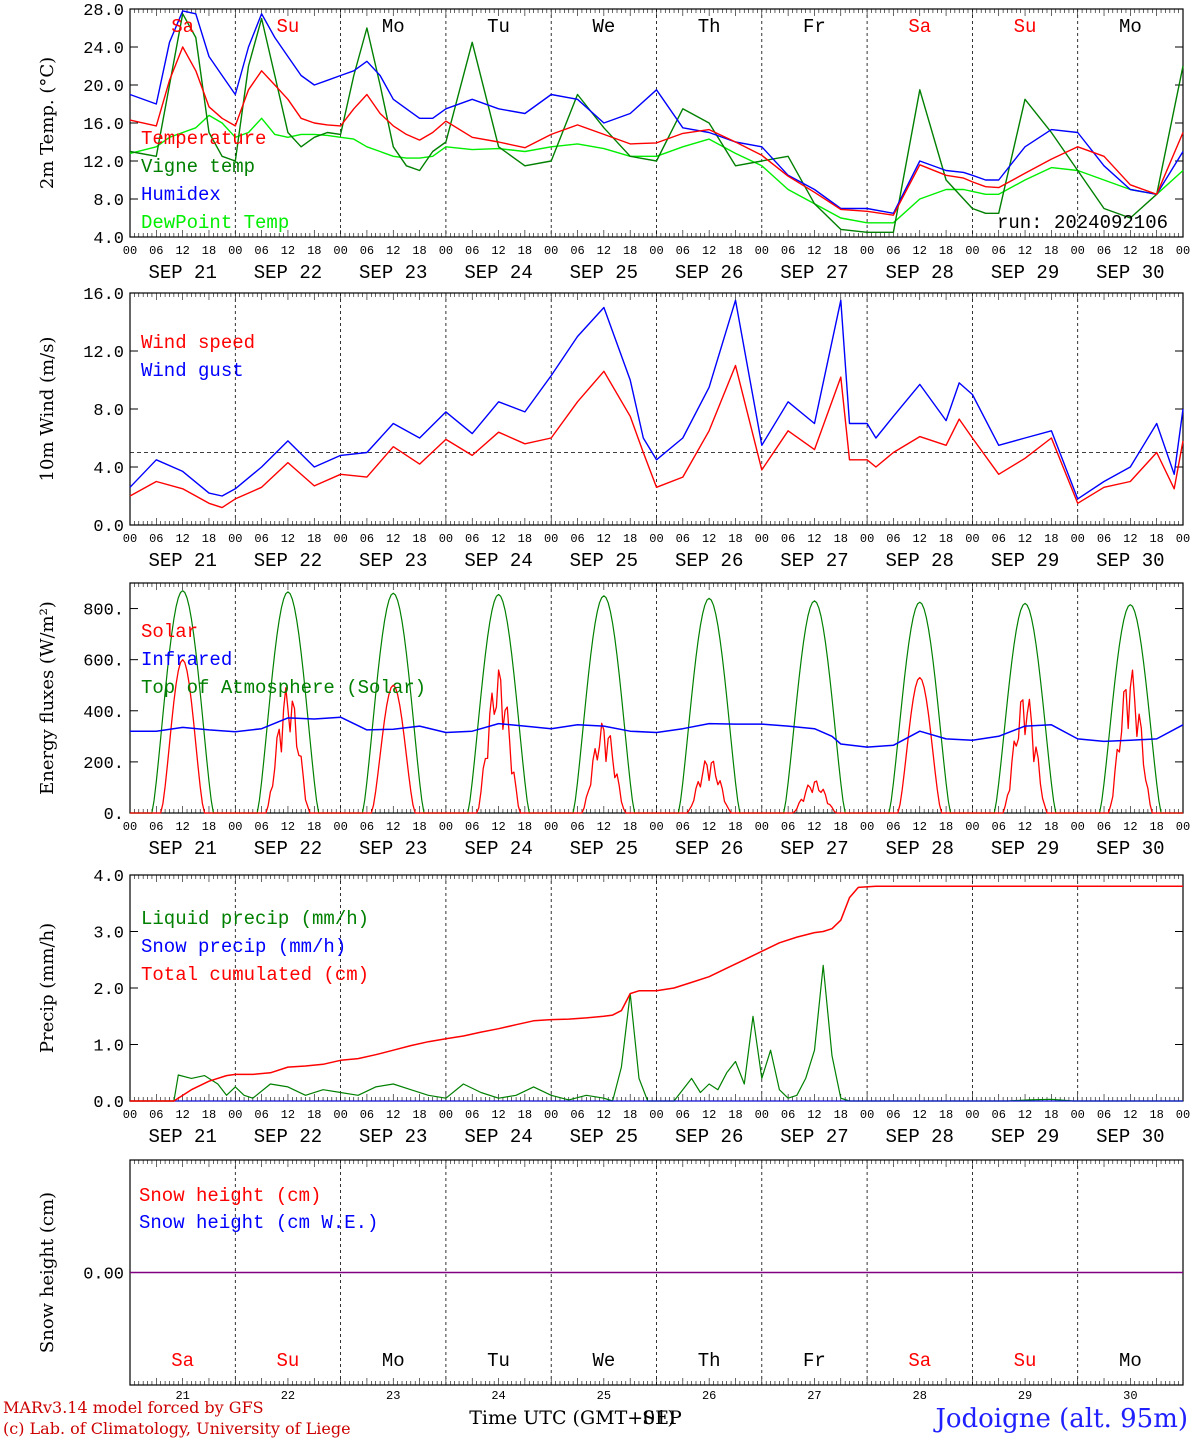 Image resolution: width=1194 pixels, height=1440 pixels. What do you see at coordinates (656, 736) in the screenshot?
I see `series-line-solar` at bounding box center [656, 736].